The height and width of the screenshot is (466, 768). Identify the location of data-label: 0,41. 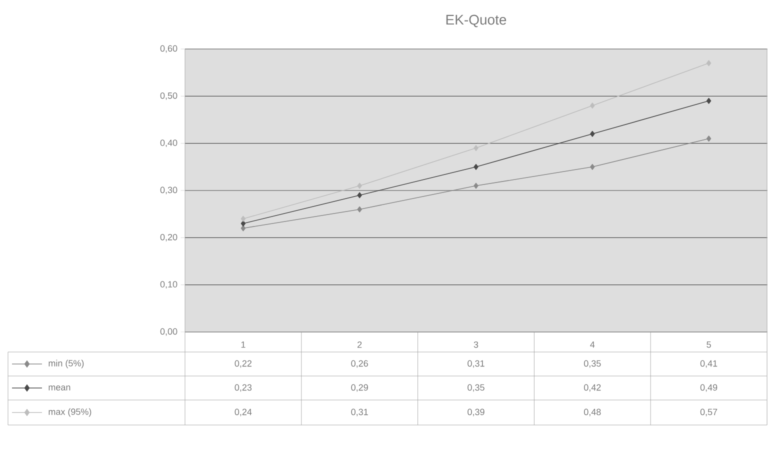
(709, 364).